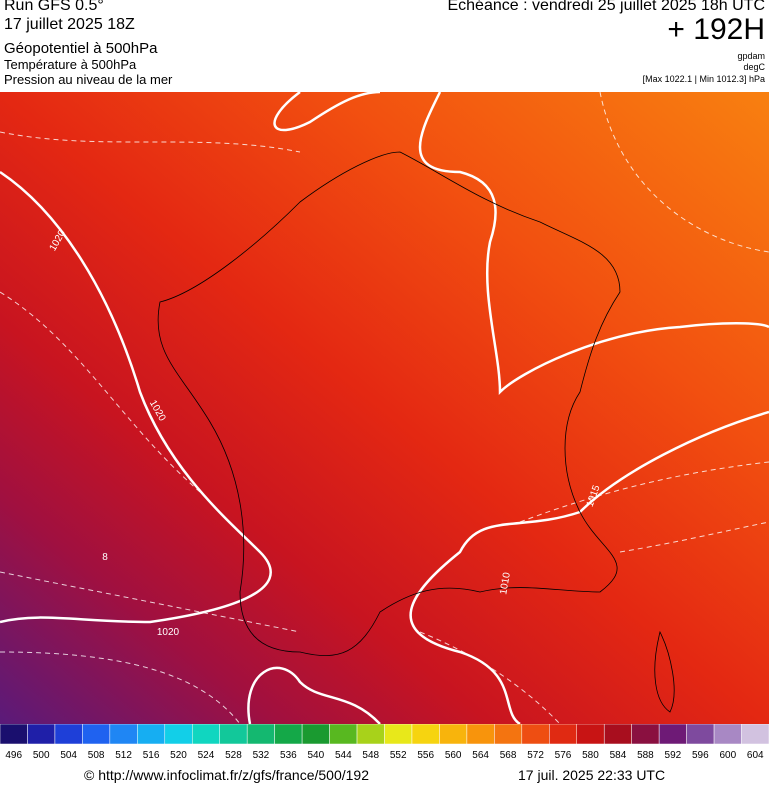  I want to click on field-label: Géopotentiel à 500hPa, so click(81, 48).